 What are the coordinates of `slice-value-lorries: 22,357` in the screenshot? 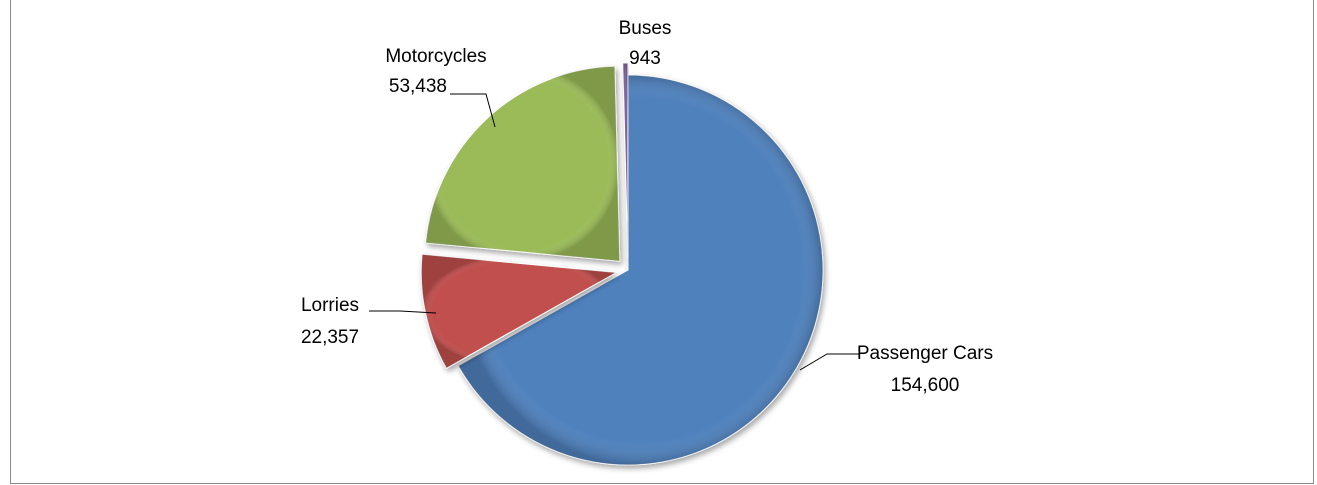 It's located at (330, 337).